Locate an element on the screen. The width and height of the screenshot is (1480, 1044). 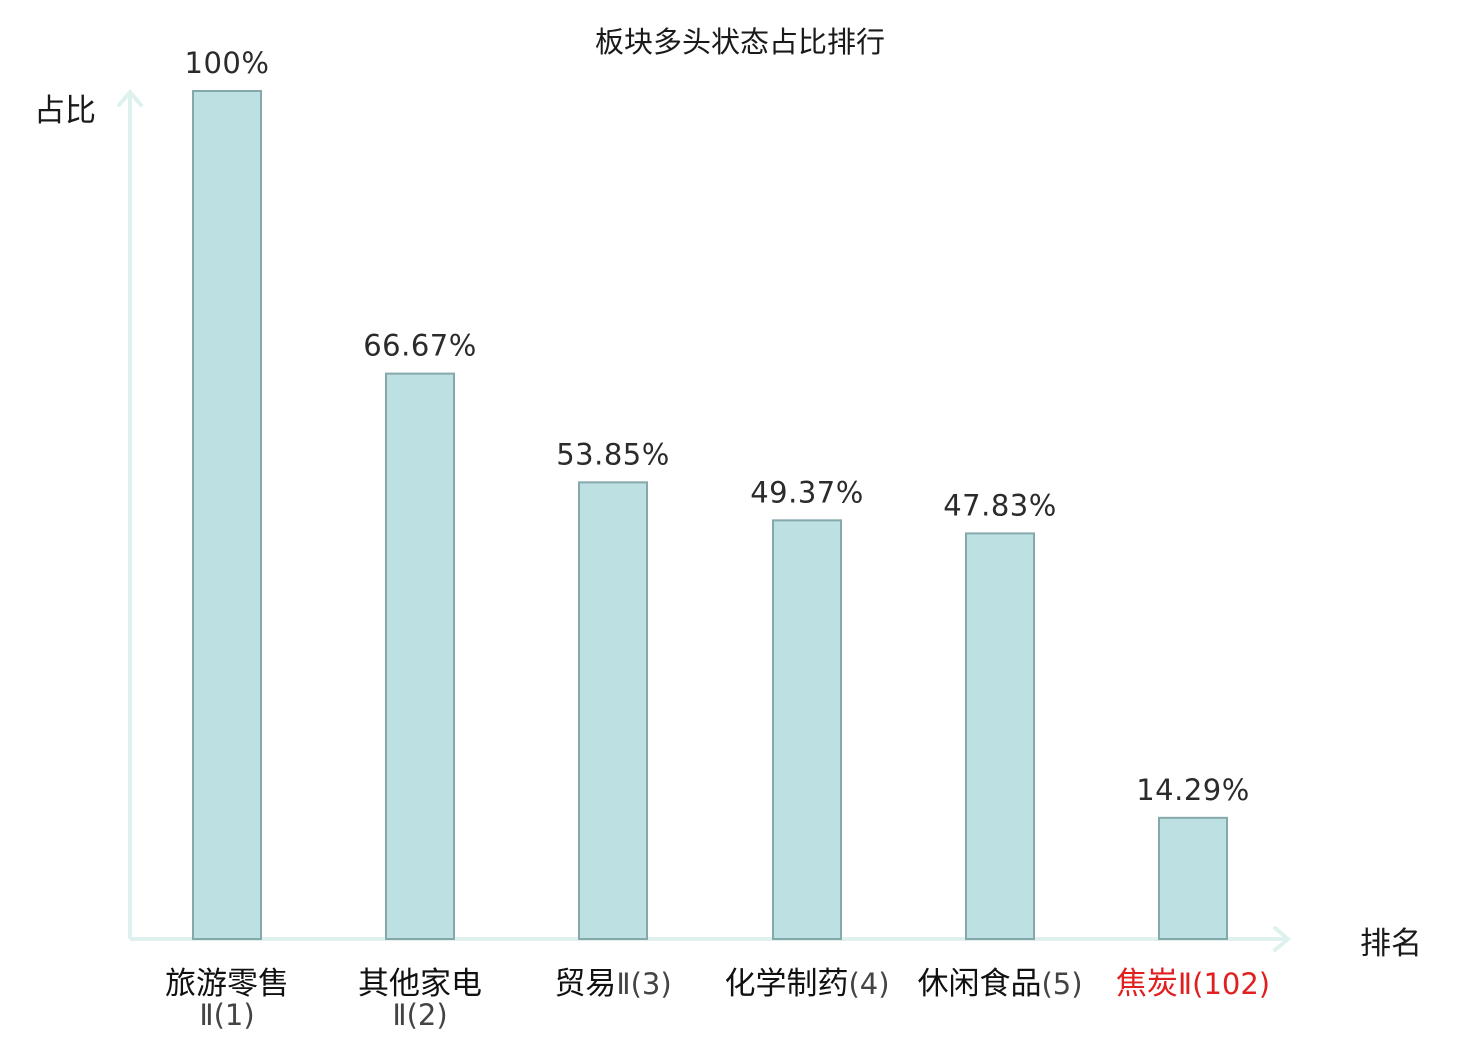
category-label: 其他家电 is located at coordinates (420, 984).